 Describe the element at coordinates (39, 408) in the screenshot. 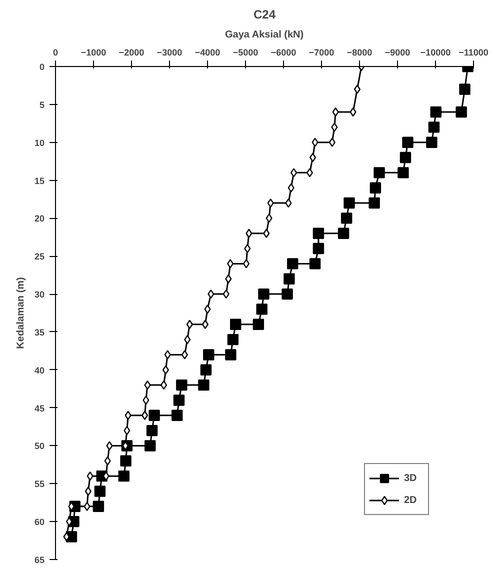

I see `y-tick-label: 45` at that location.